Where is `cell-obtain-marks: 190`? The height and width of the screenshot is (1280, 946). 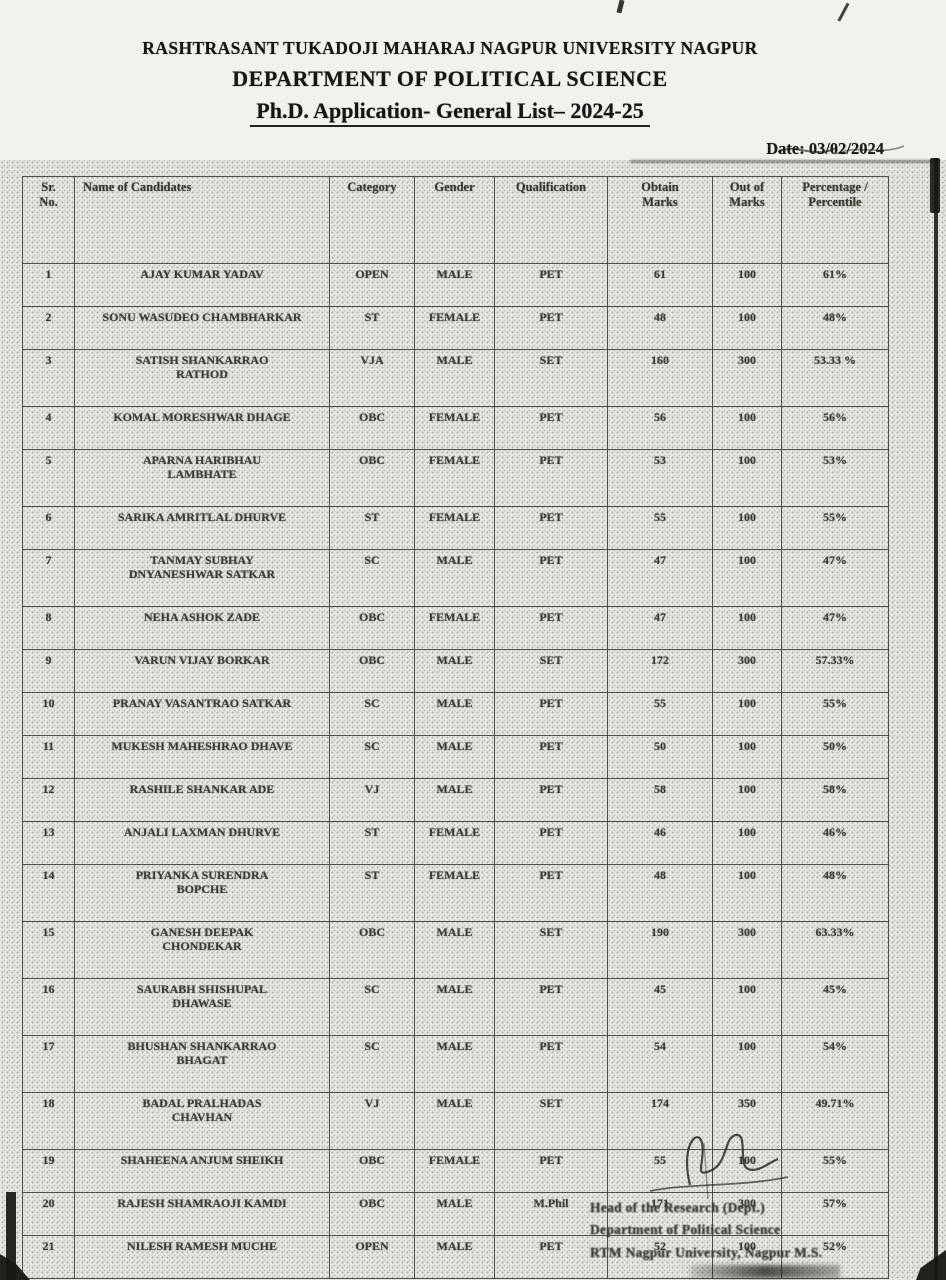 cell-obtain-marks: 190 is located at coordinates (660, 950).